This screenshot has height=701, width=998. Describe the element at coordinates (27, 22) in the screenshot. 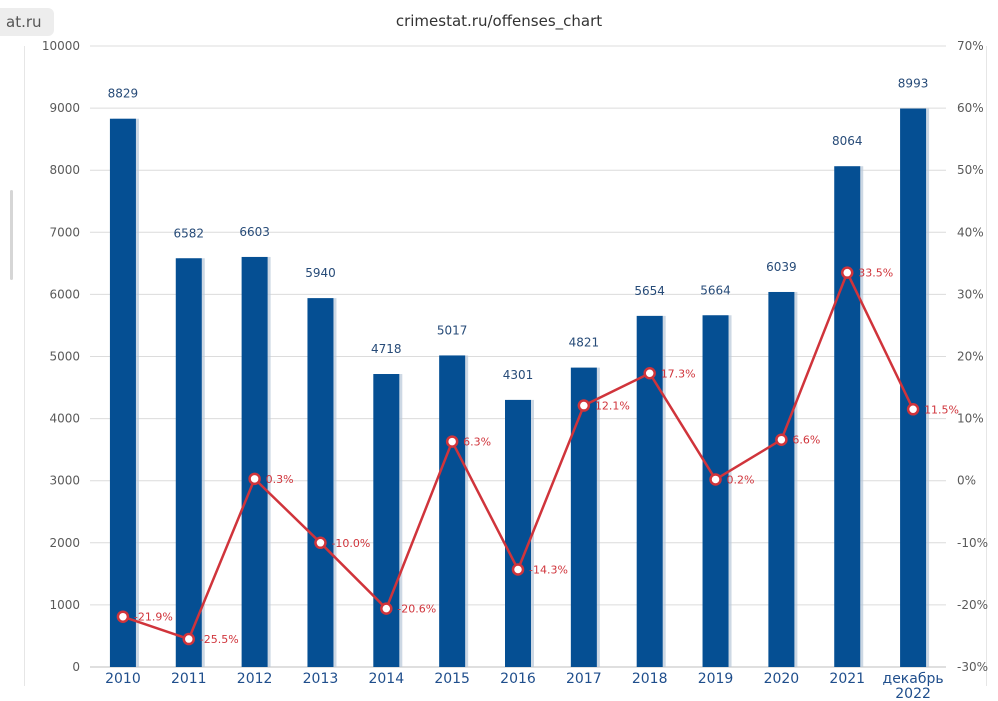

I see `url-chip: at.ru` at that location.